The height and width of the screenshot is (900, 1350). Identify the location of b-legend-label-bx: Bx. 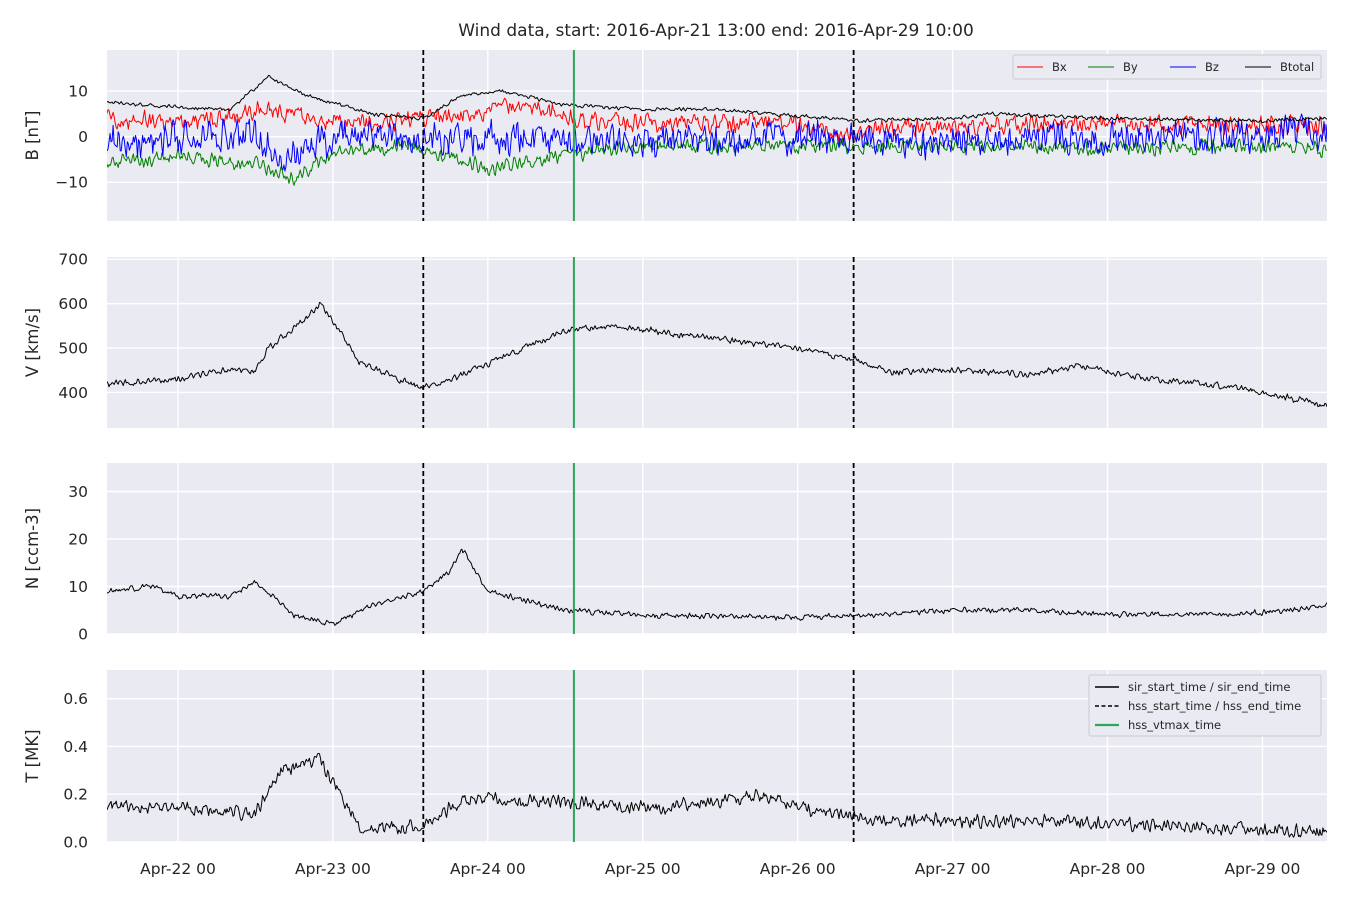
(1059, 67).